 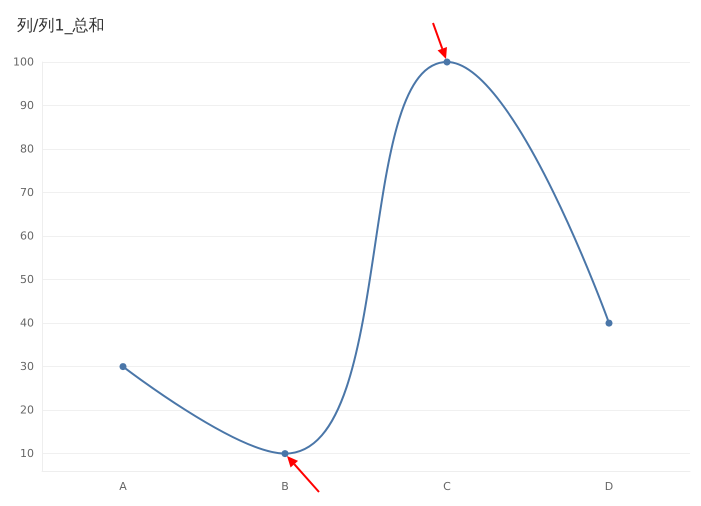 I want to click on x-tick-label: A, so click(x=123, y=486).